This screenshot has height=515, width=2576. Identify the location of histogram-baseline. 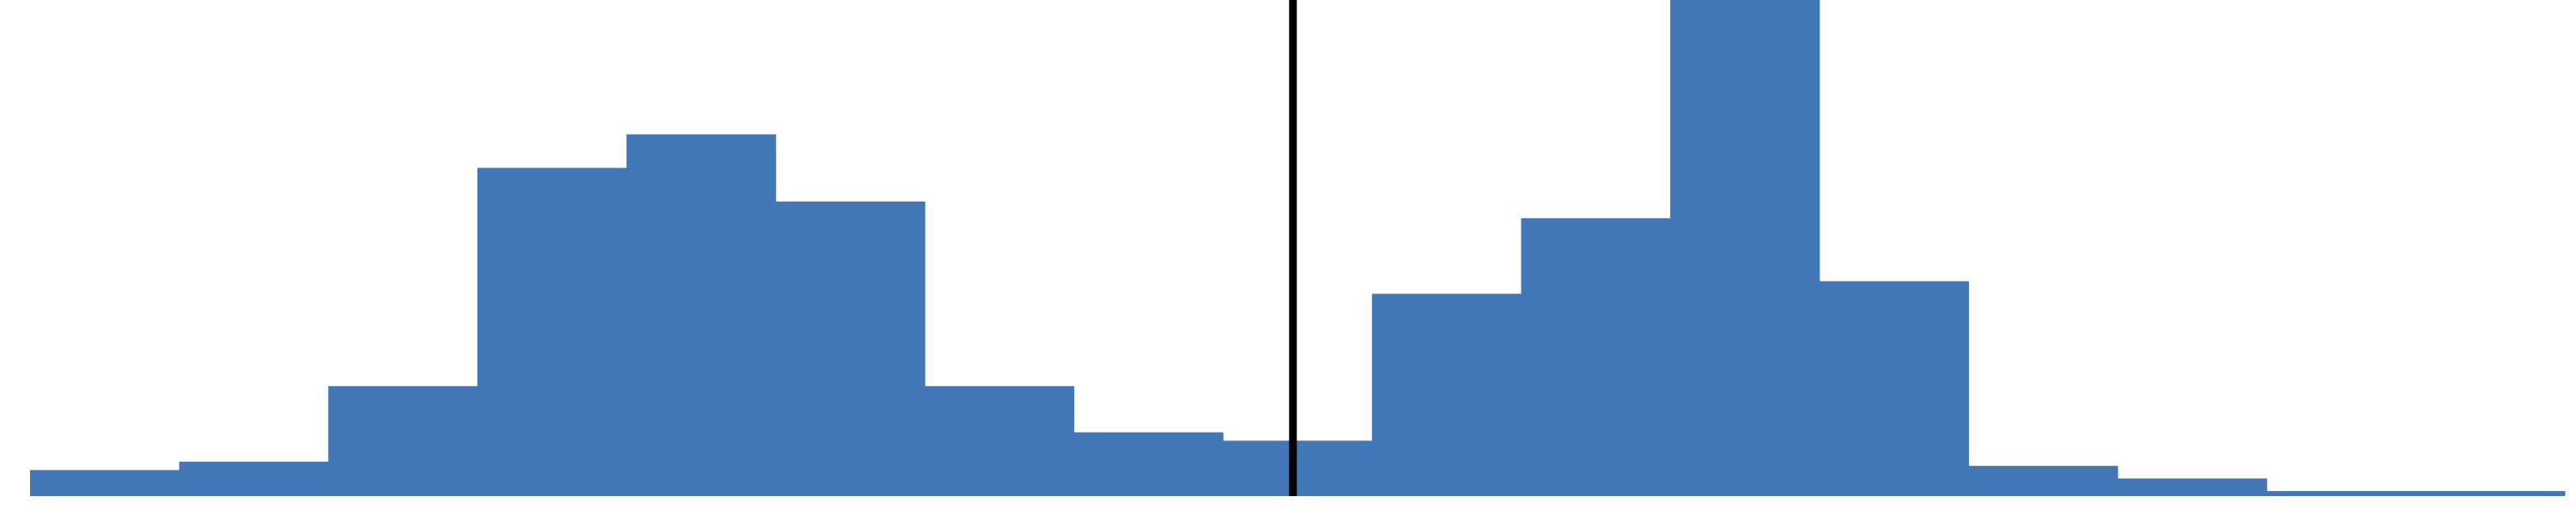
(1297, 494).